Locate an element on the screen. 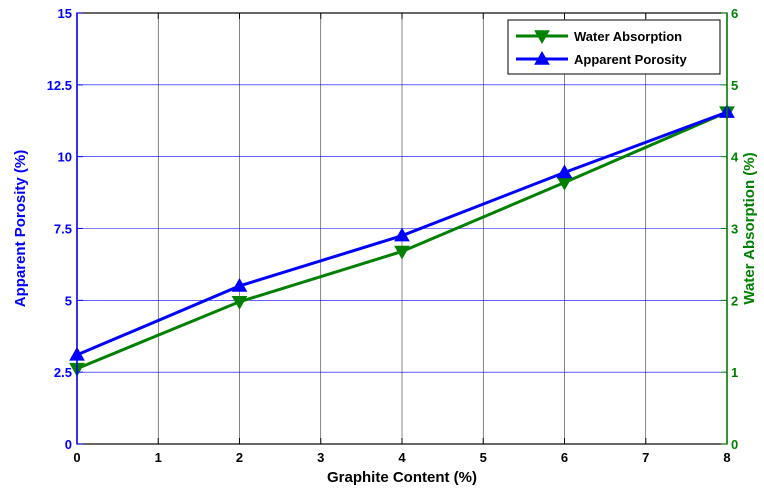 The image size is (764, 499). y-left-tick-label: 10 is located at coordinates (65, 157).